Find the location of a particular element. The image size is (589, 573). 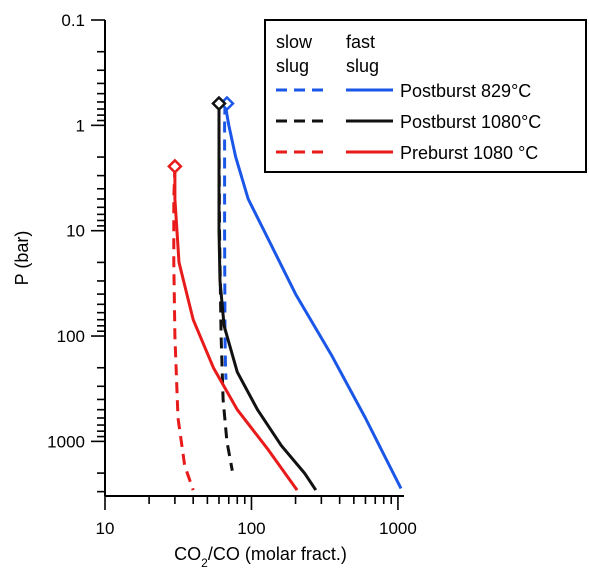

y-tick-label: 1000 is located at coordinates (66, 441).